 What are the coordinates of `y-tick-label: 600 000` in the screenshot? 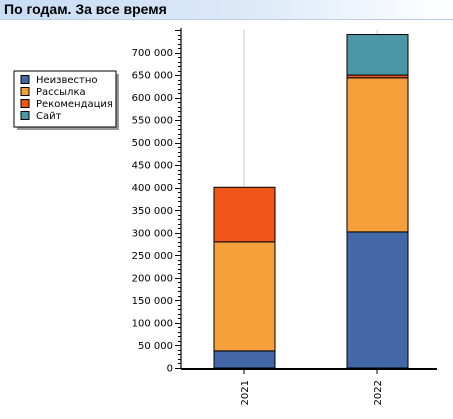 It's located at (152, 98).